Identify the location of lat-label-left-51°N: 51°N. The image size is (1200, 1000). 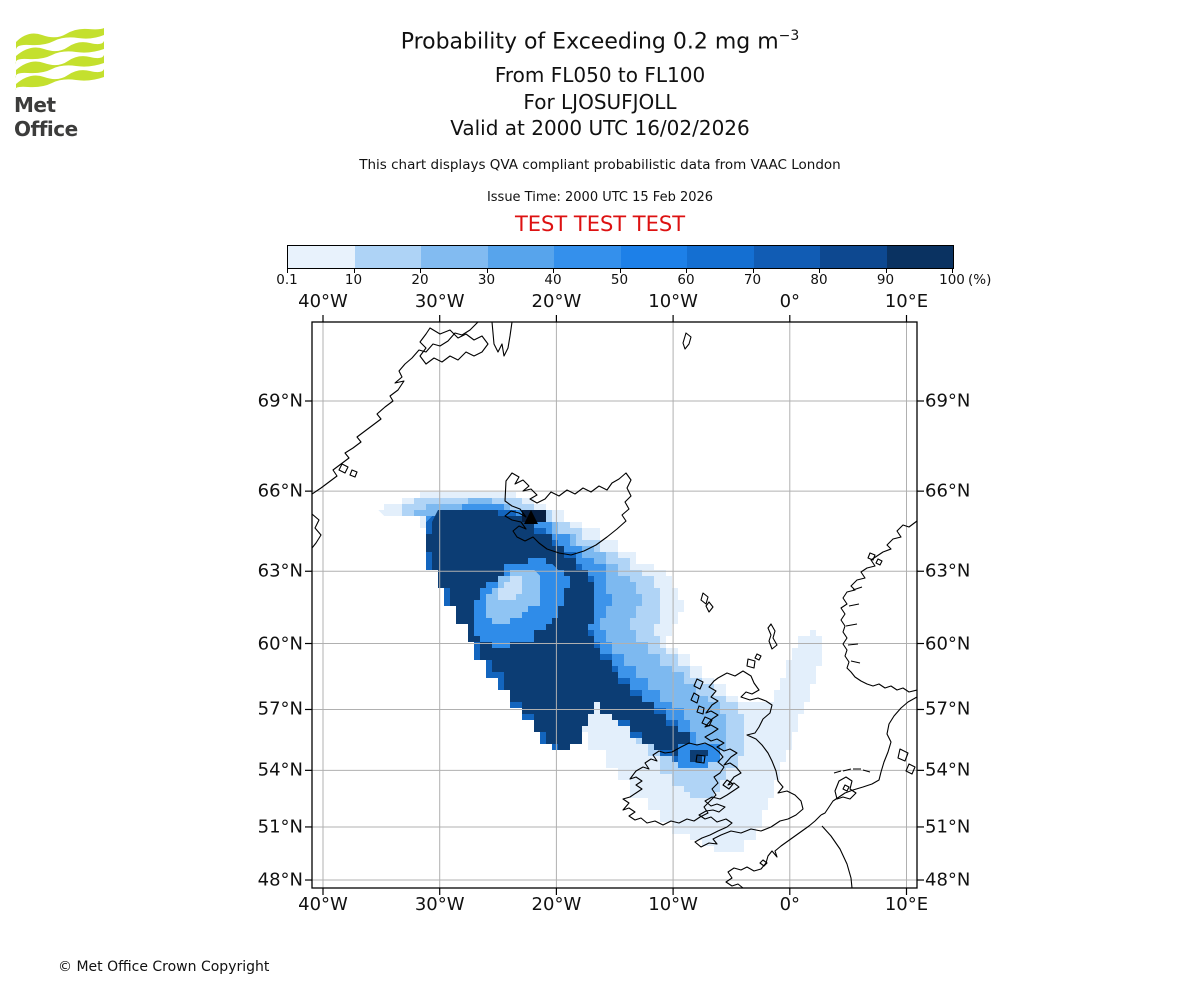
(280, 827).